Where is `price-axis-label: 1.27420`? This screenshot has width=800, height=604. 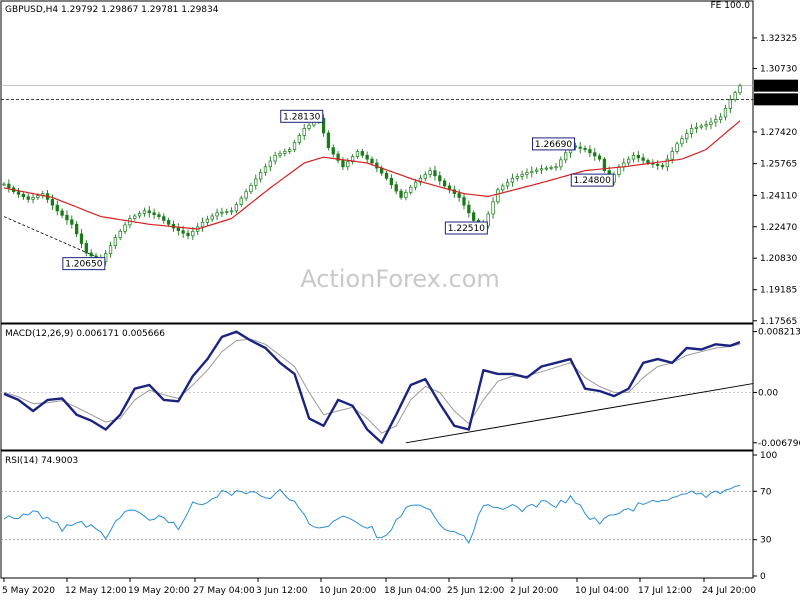
price-axis-label: 1.27420 is located at coordinates (778, 133).